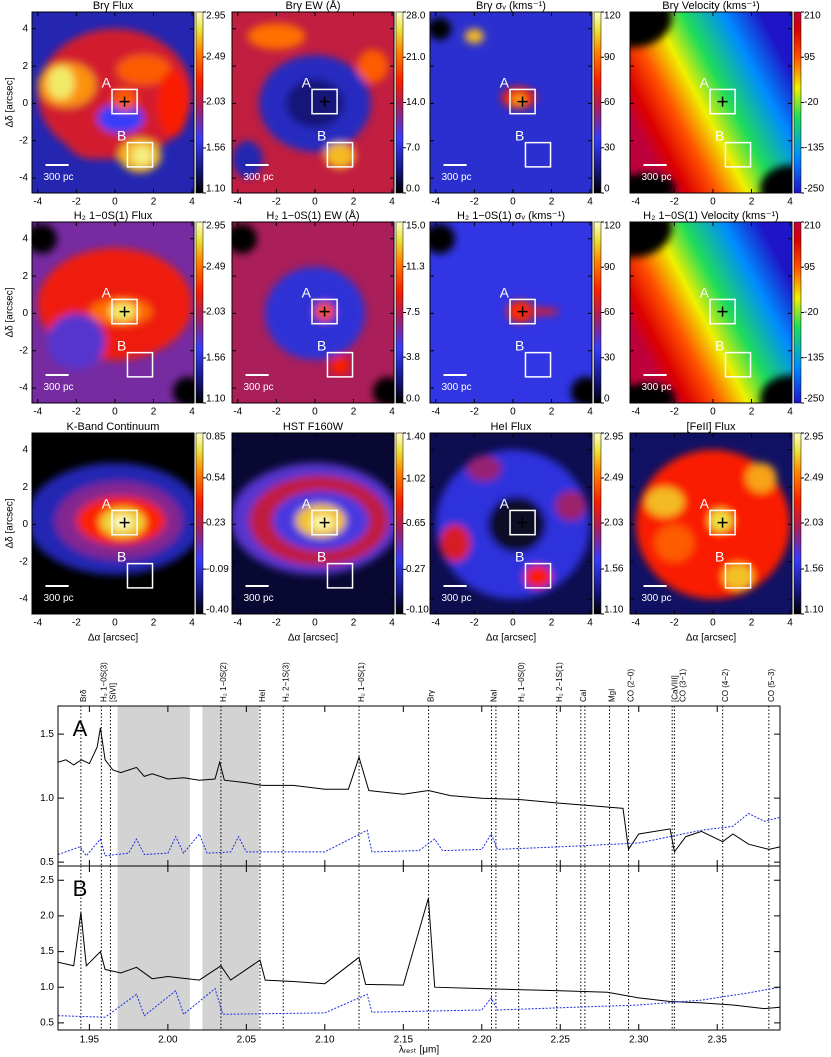  Describe the element at coordinates (416, 523) in the screenshot. I see `colorbar-tick-label: 0.65` at that location.